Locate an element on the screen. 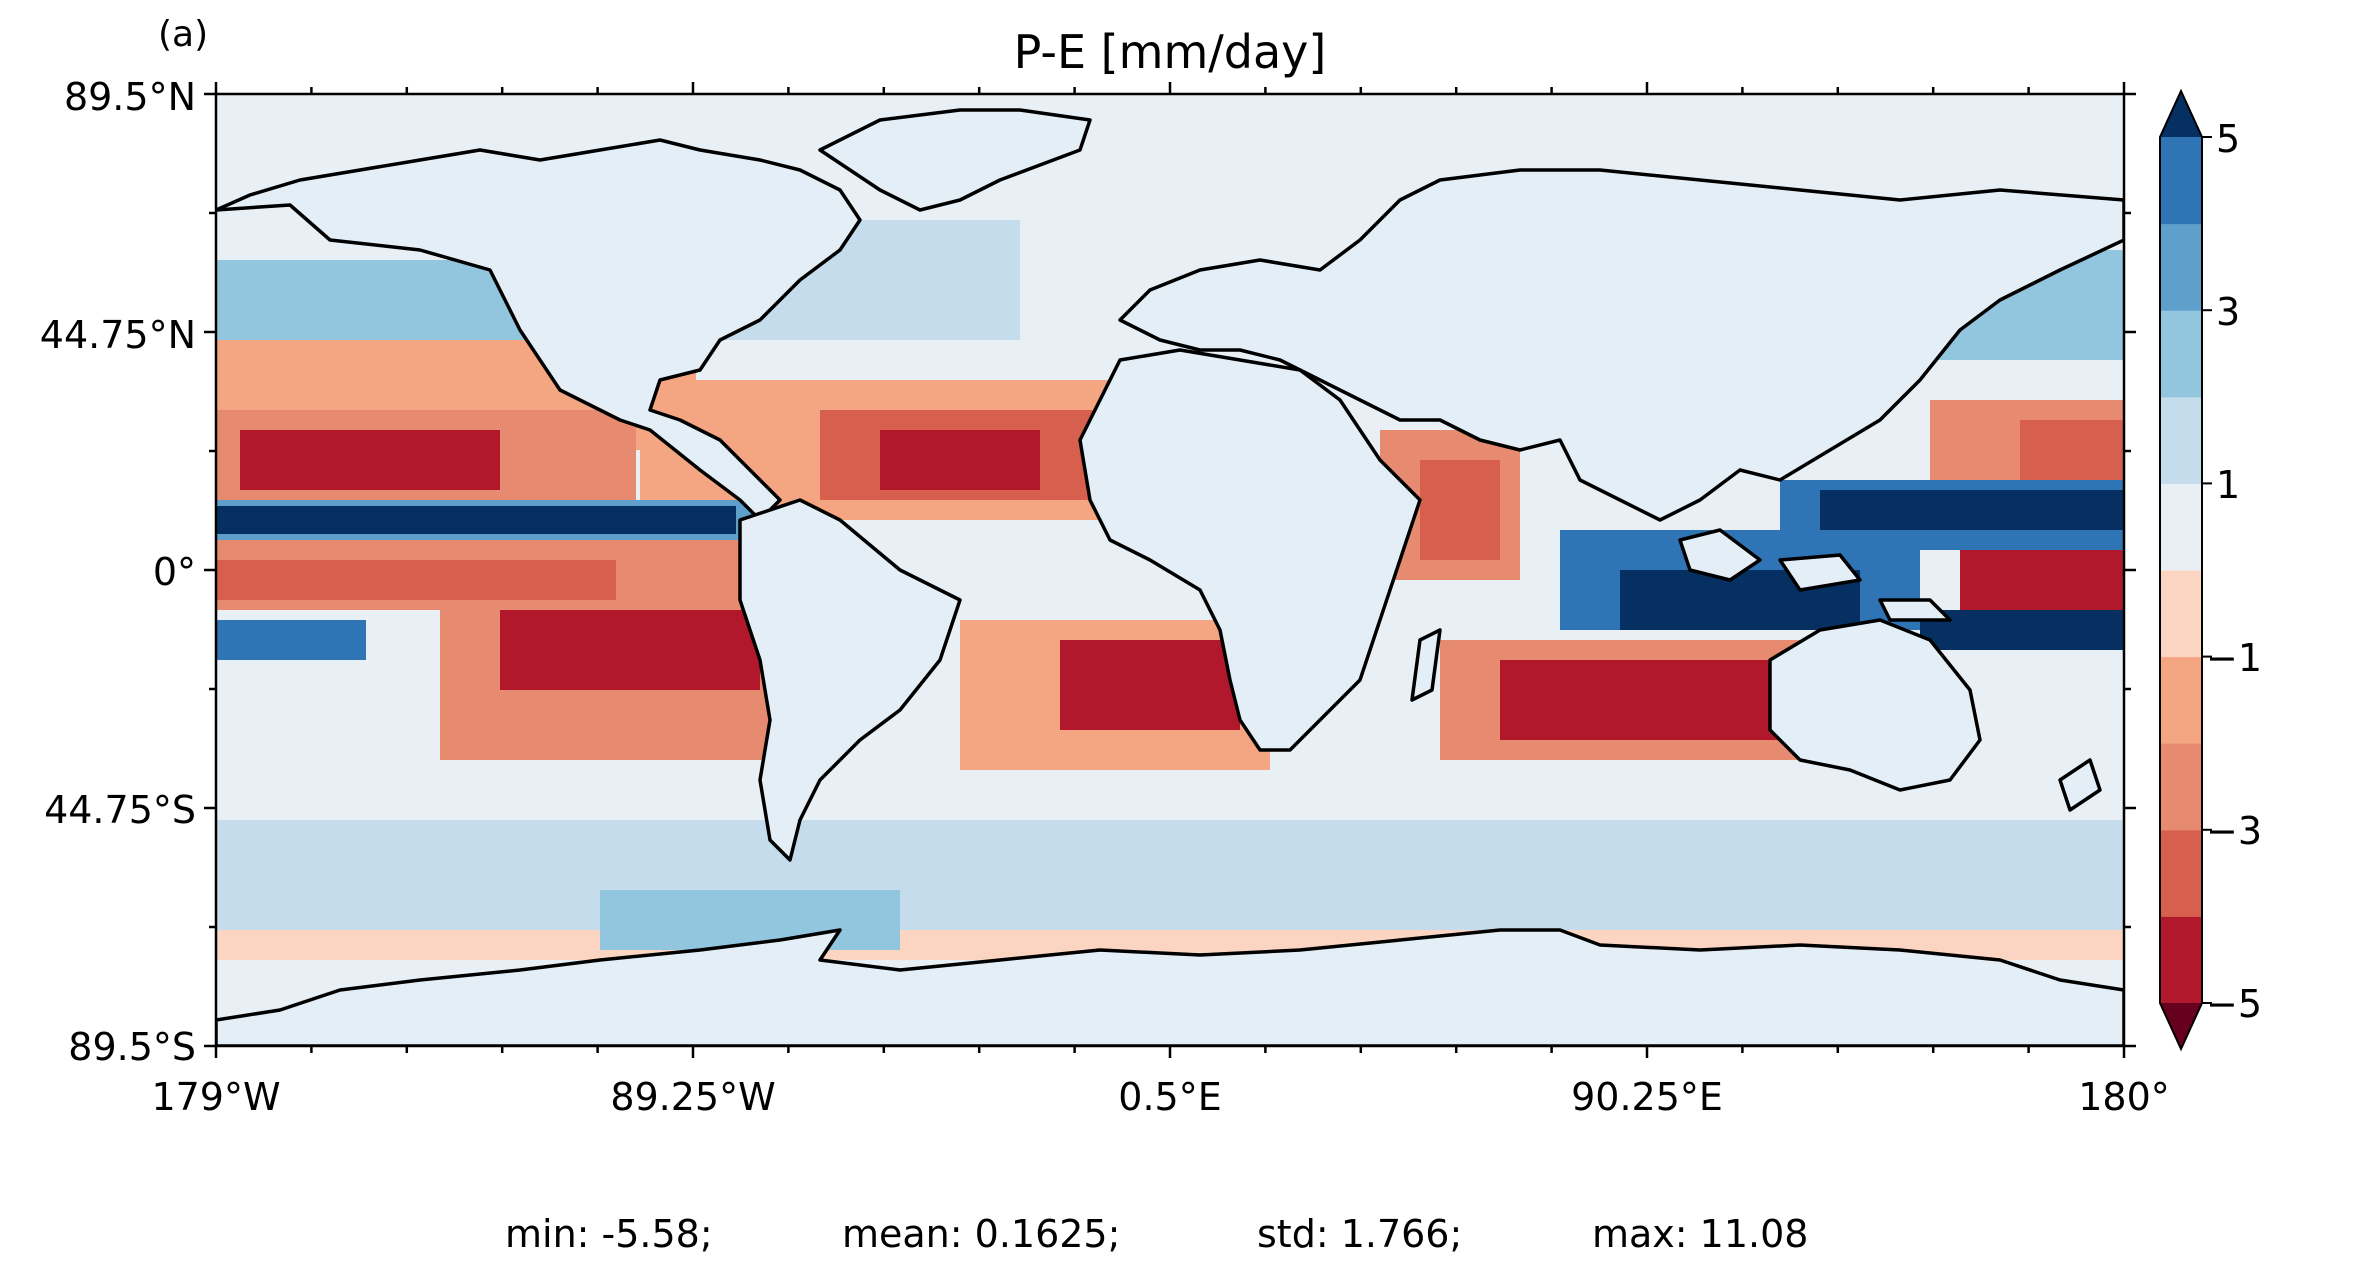  y-tick-label: 44.75°N is located at coordinates (118, 335).